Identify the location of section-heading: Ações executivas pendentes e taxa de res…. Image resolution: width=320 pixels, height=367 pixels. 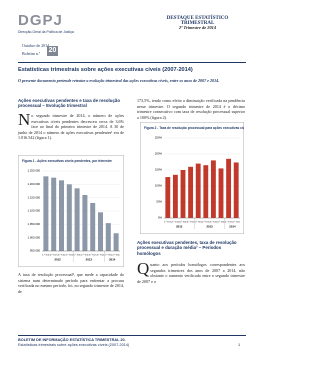
(69, 103).